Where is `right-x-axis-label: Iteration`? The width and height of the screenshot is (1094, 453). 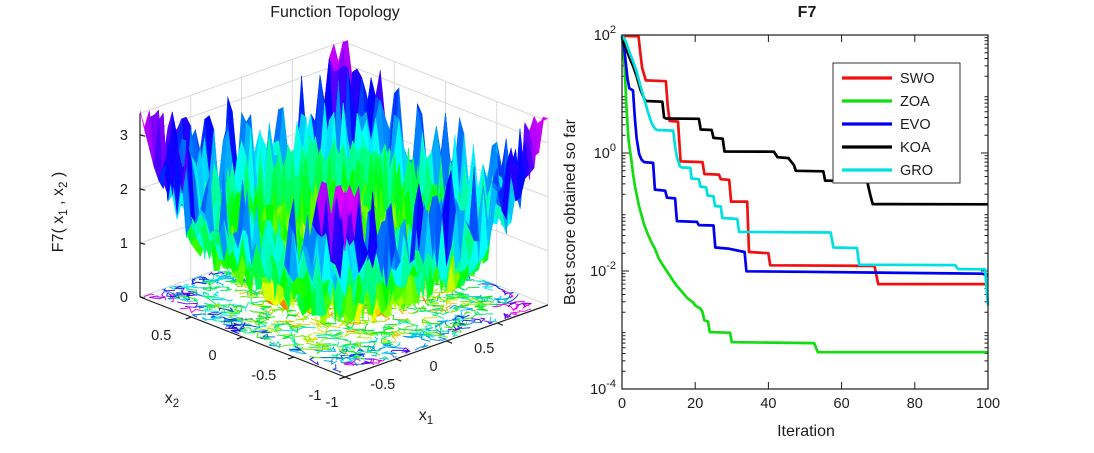
right-x-axis-label: Iteration is located at coordinates (806, 431).